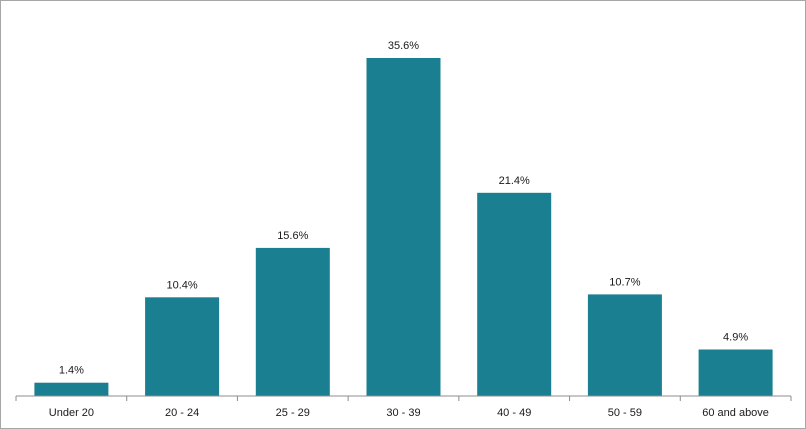 The width and height of the screenshot is (806, 429). Describe the element at coordinates (514, 413) in the screenshot. I see `category-label-4: 40 - 49` at that location.